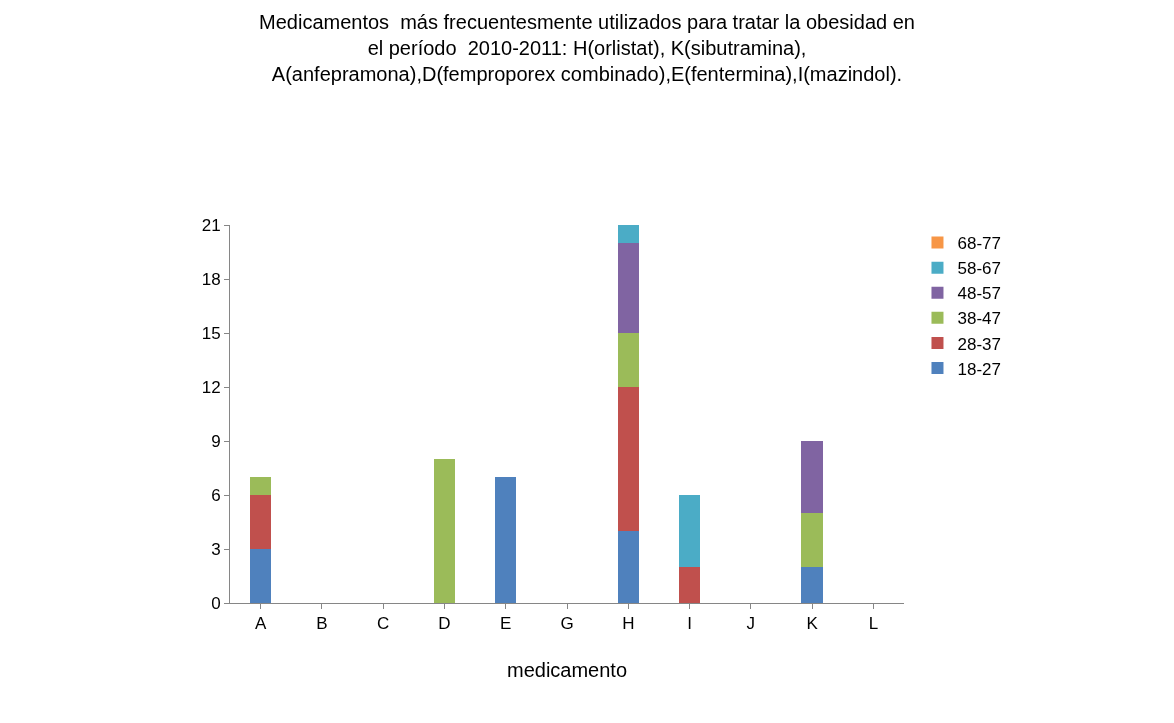 The width and height of the screenshot is (1174, 723). Describe the element at coordinates (211, 225) in the screenshot. I see `y-tick-label: 21` at that location.